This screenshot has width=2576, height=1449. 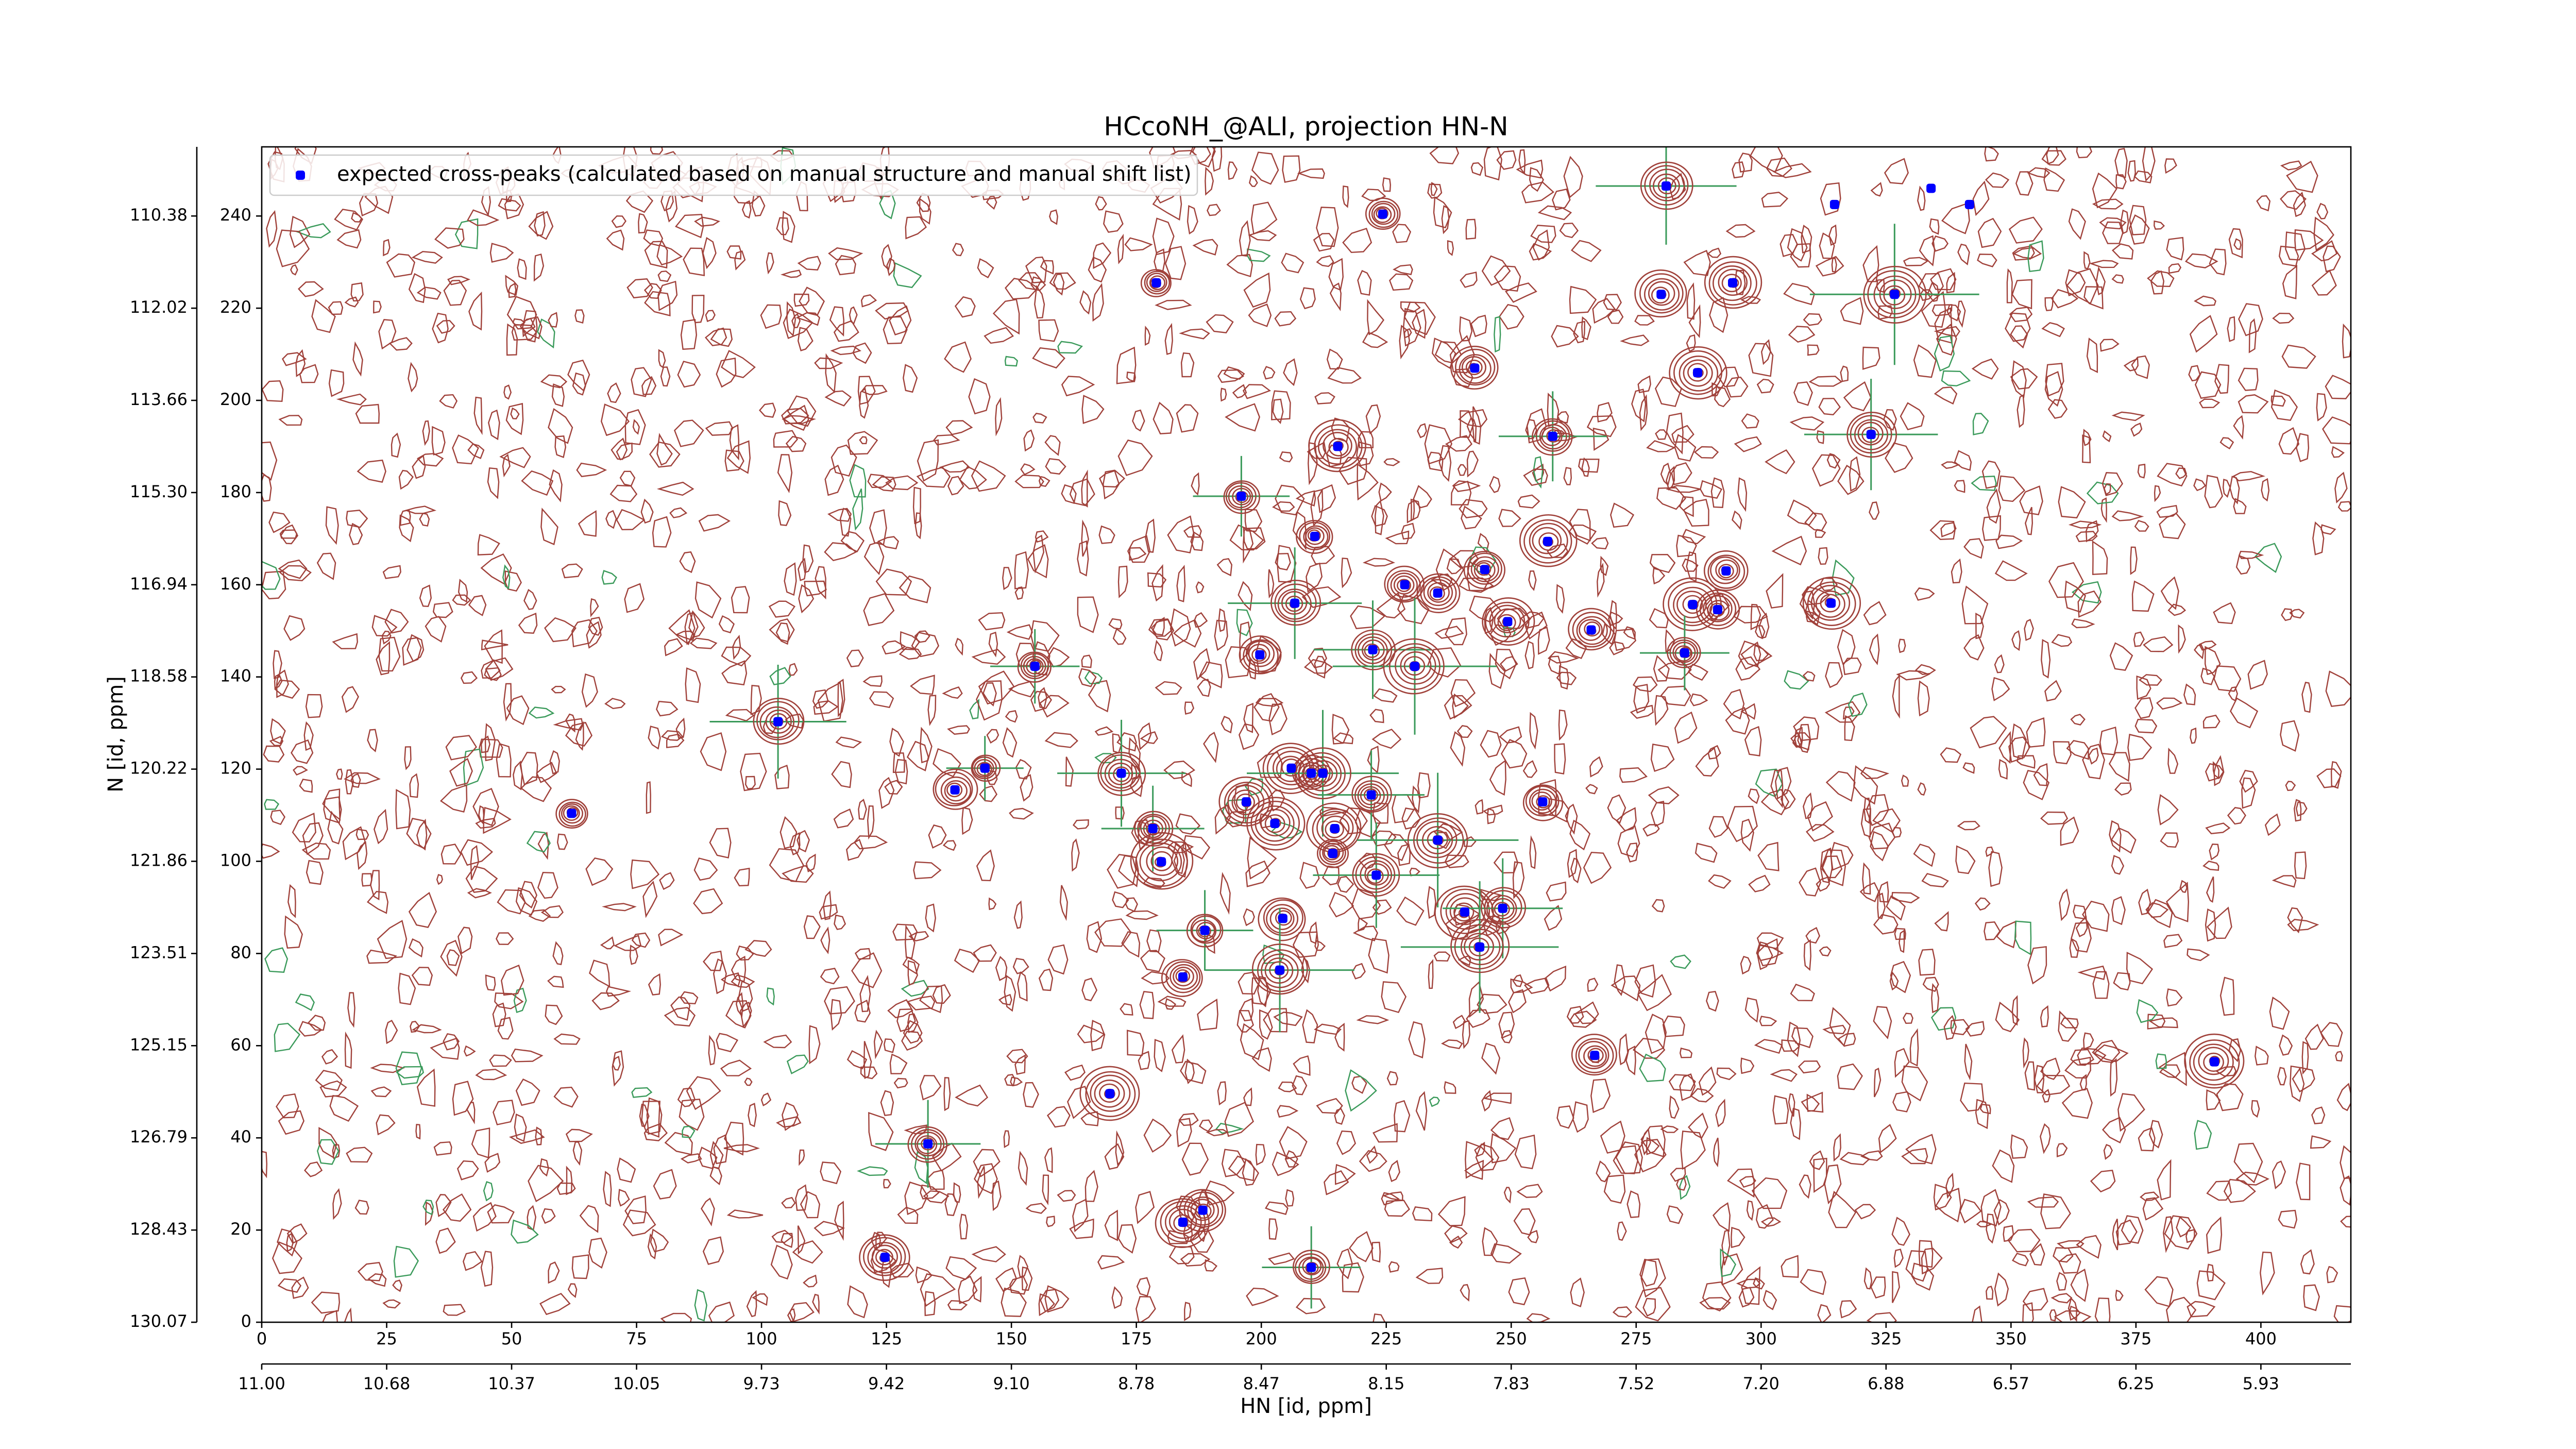 I want to click on y2-tick-label: 123.51, so click(x=159, y=952).